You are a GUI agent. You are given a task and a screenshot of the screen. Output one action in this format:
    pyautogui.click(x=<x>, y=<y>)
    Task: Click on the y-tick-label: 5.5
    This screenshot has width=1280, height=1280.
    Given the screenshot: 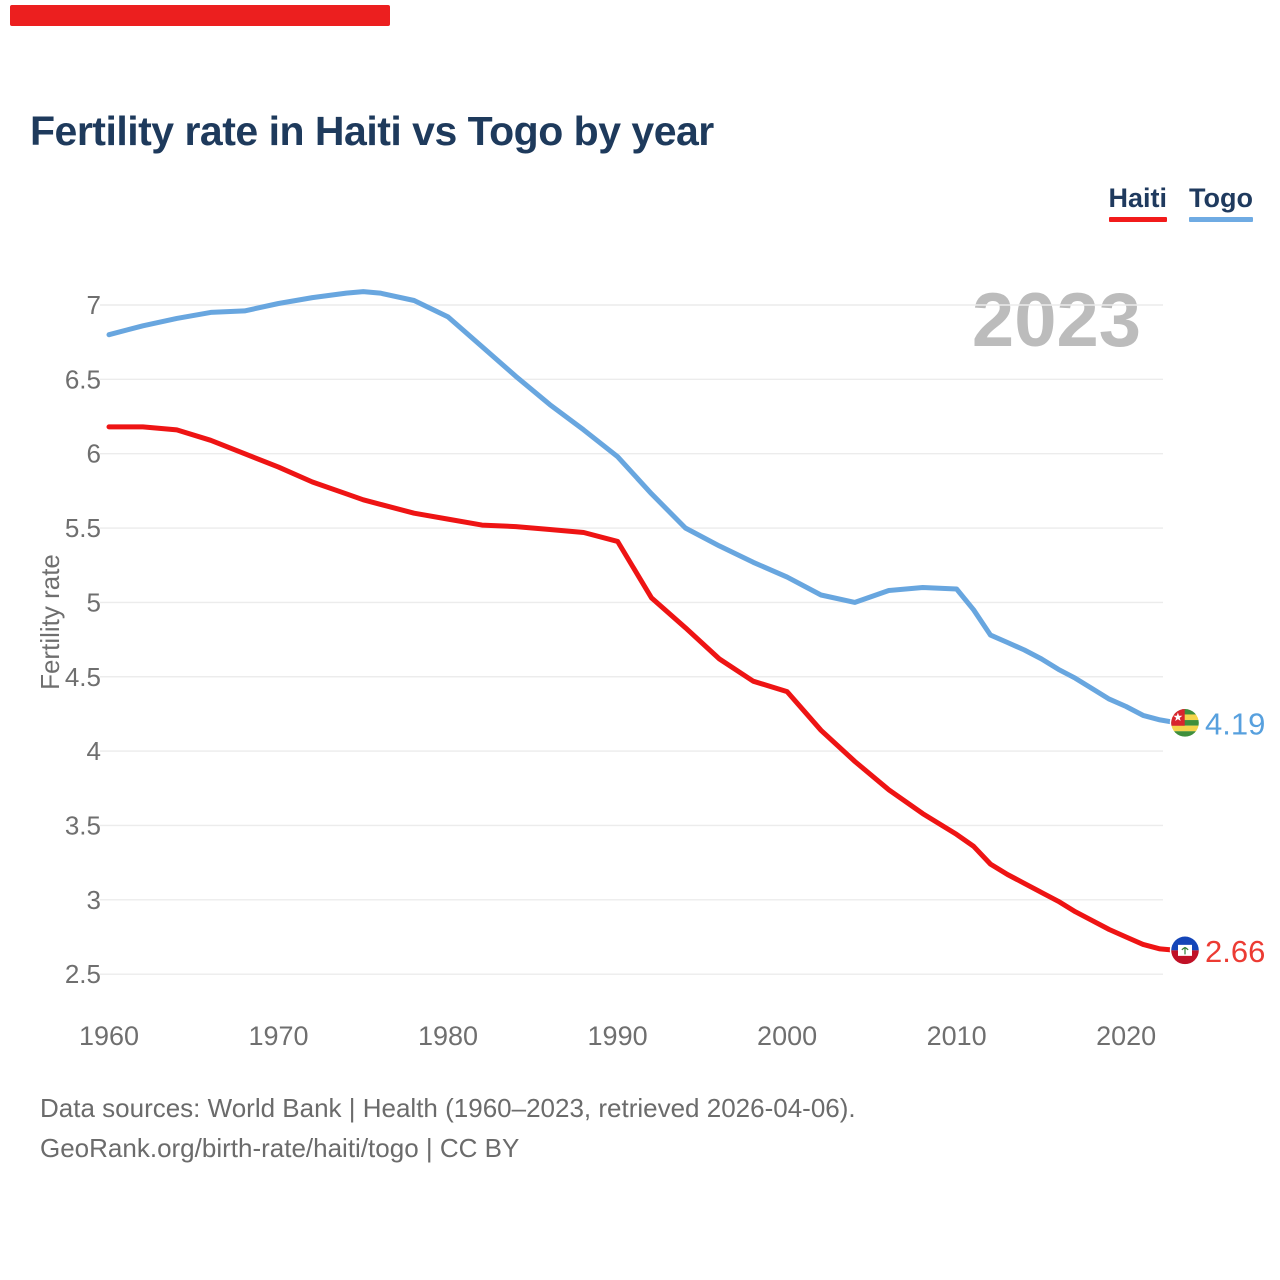 What is the action you would take?
    pyautogui.click(x=83, y=528)
    